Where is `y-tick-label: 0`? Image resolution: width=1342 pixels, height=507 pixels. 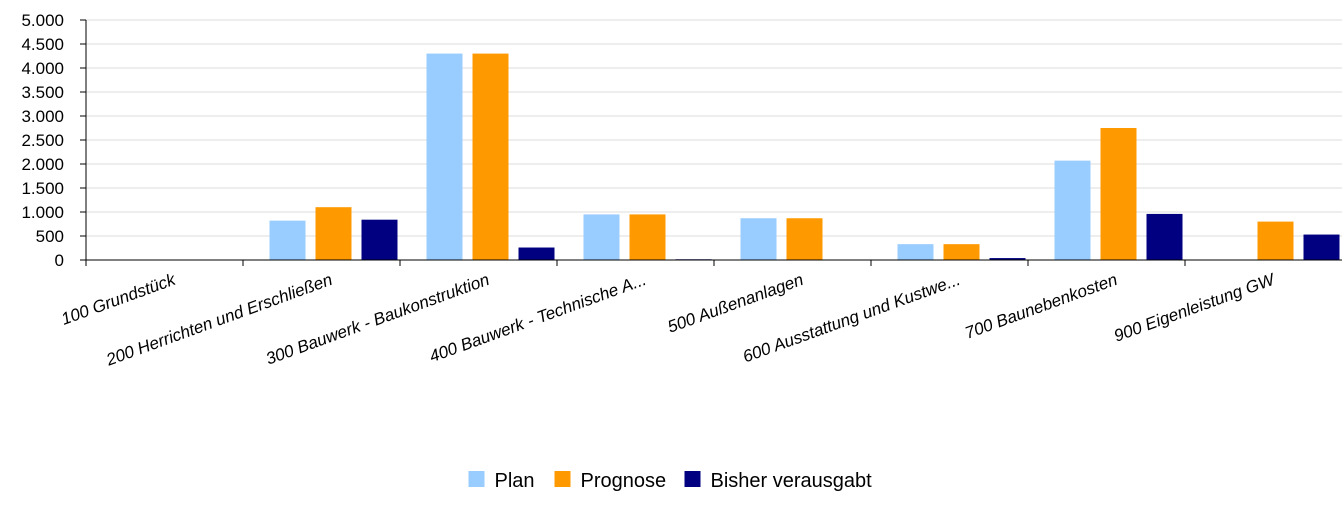
y-tick-label: 0 is located at coordinates (59, 260).